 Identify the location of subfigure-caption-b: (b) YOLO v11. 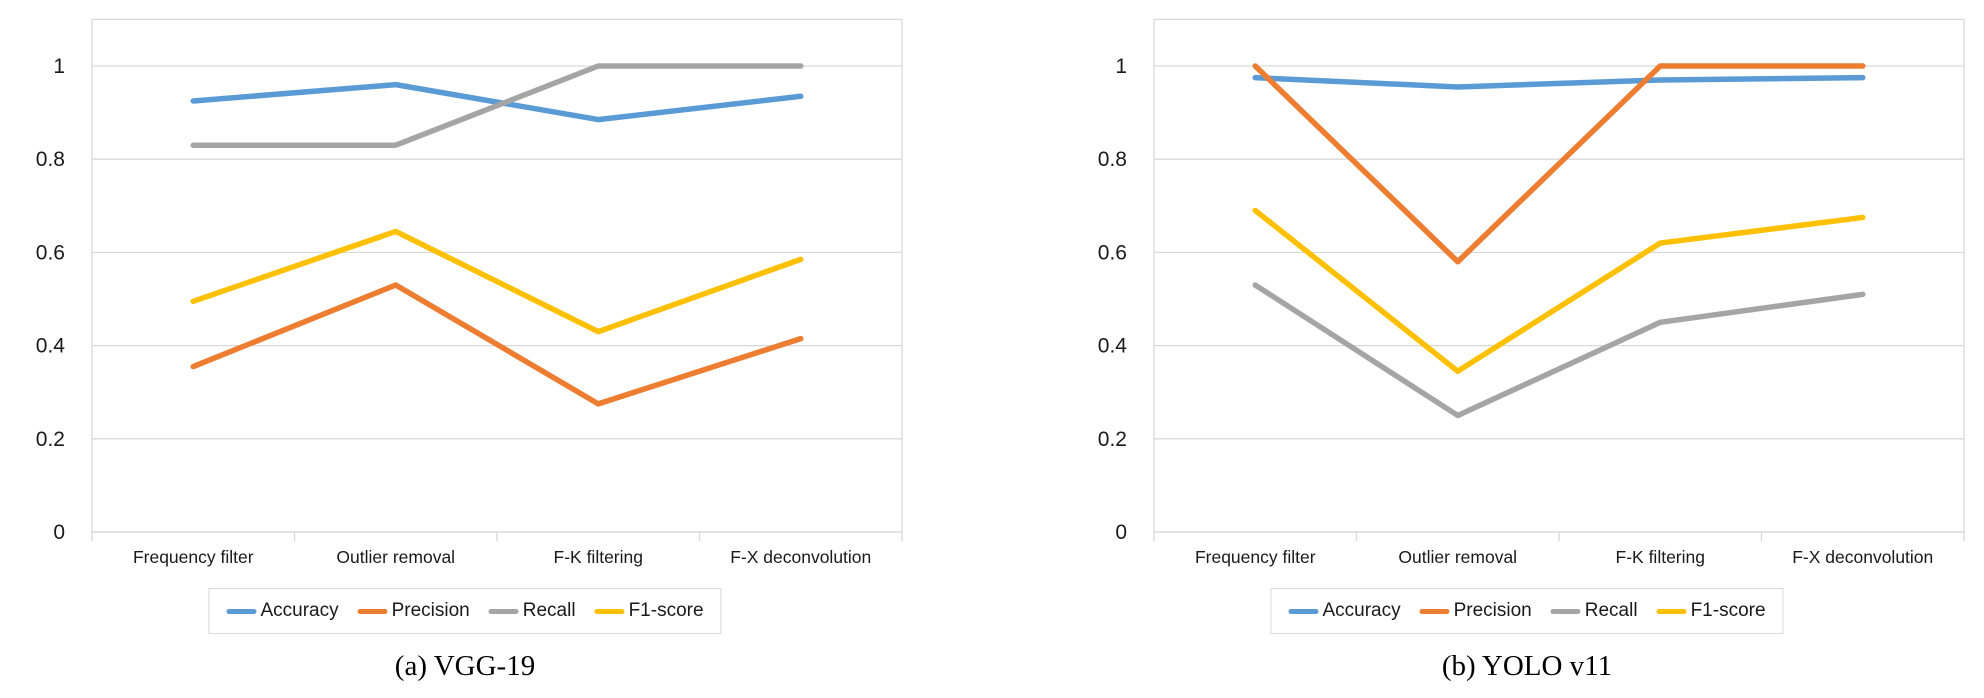
(1527, 666).